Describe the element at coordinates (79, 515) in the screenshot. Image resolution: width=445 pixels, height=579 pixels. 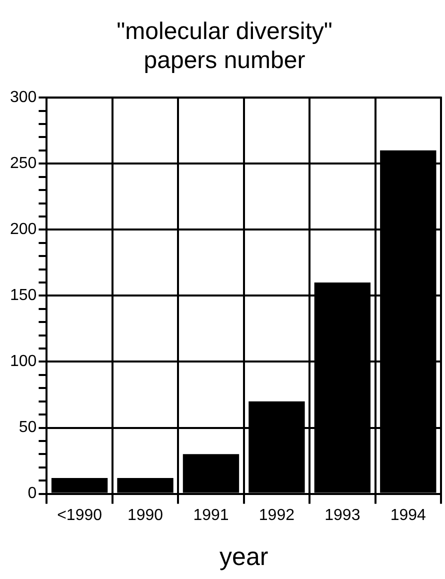
I see `x-tick-label: <1990` at that location.